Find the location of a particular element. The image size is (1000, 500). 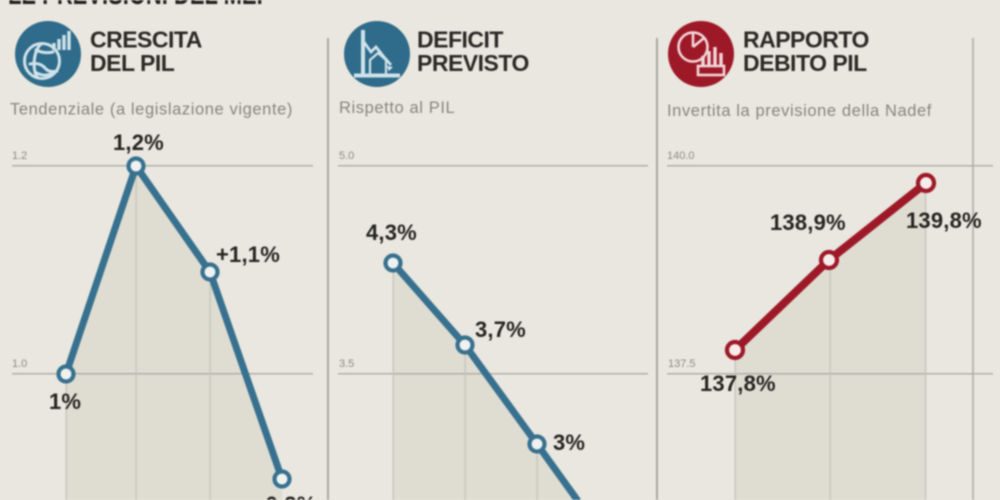

svg-text:Invertita la previsione della: Invertita la previsione della Nadef is located at coordinates (799, 111).